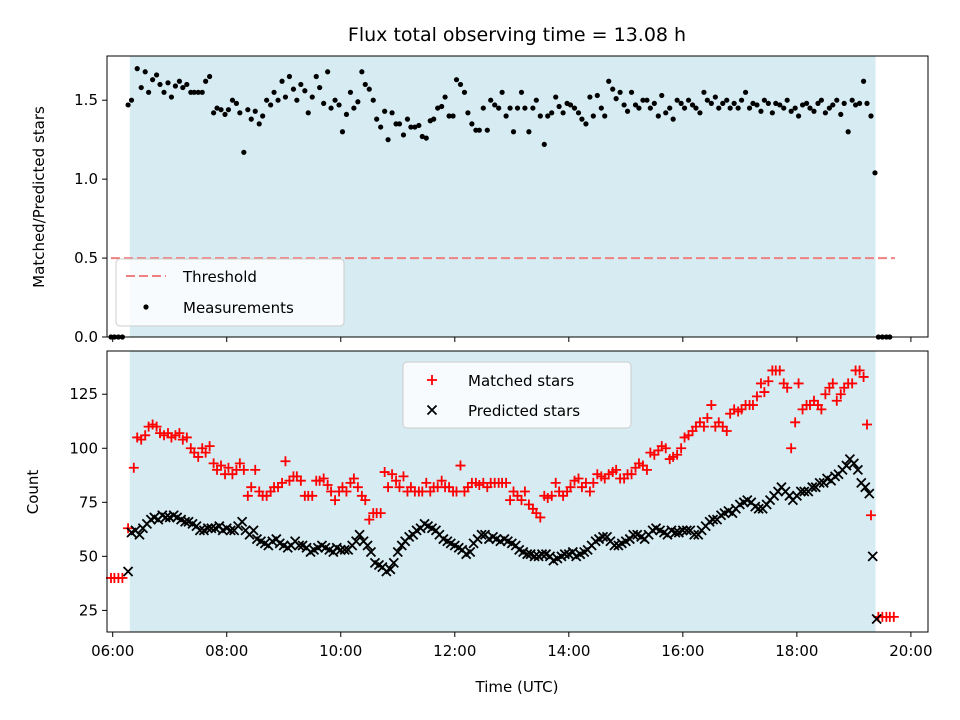  I want to click on legend-measurements-label: Measurements, so click(238, 308).